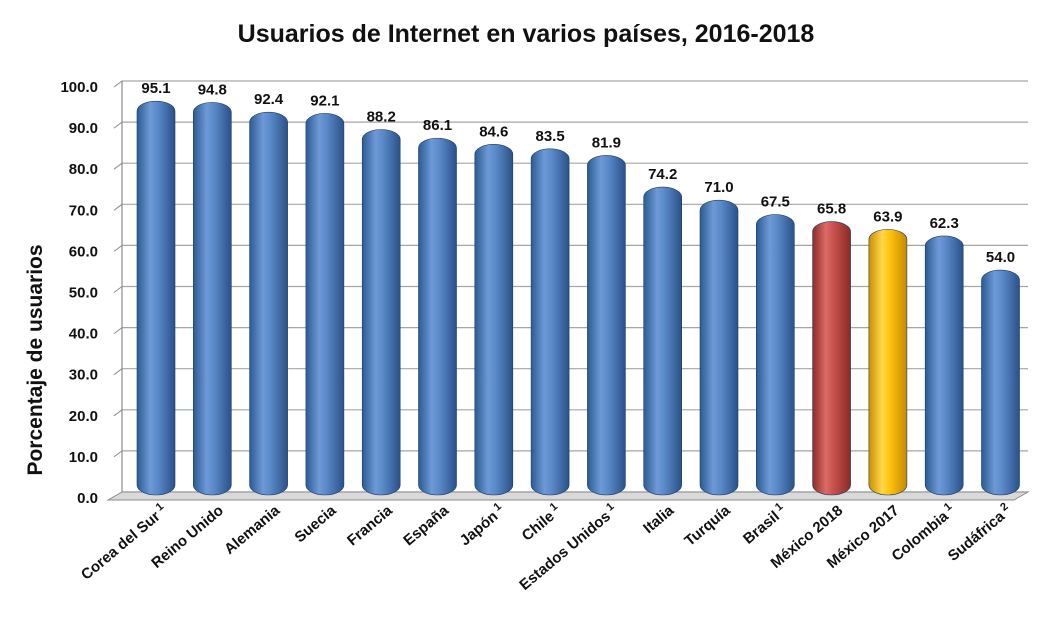  Describe the element at coordinates (83, 457) in the screenshot. I see `y-tick-label: 10.0` at that location.